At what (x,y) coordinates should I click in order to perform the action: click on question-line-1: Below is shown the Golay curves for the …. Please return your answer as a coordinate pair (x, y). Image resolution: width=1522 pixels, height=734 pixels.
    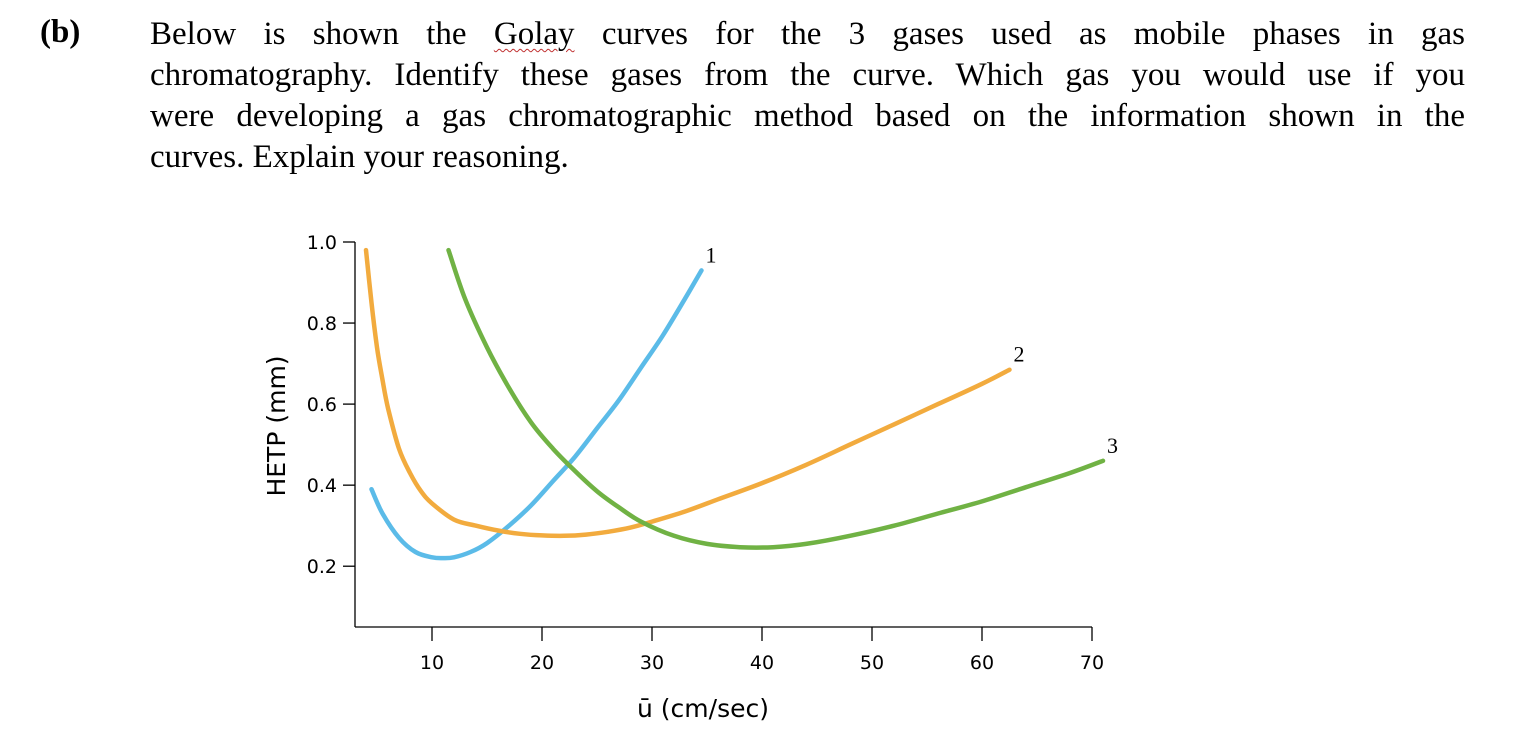
    Looking at the image, I should click on (807, 34).